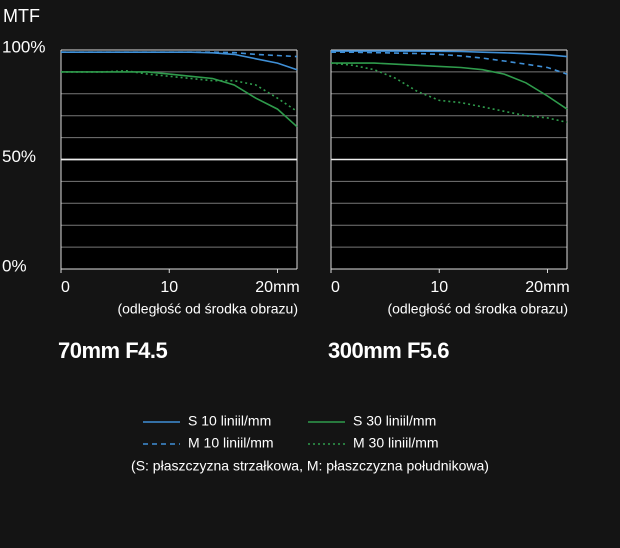  What do you see at coordinates (14, 265) in the screenshot?
I see `y-tick-label: 0%` at bounding box center [14, 265].